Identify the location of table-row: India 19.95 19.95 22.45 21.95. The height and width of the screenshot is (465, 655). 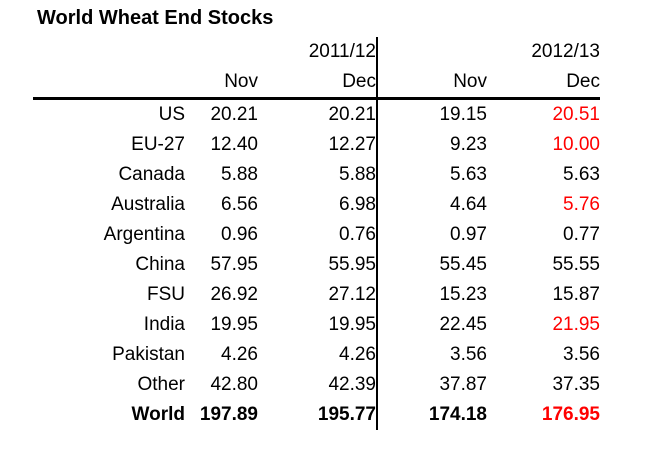
(316, 325).